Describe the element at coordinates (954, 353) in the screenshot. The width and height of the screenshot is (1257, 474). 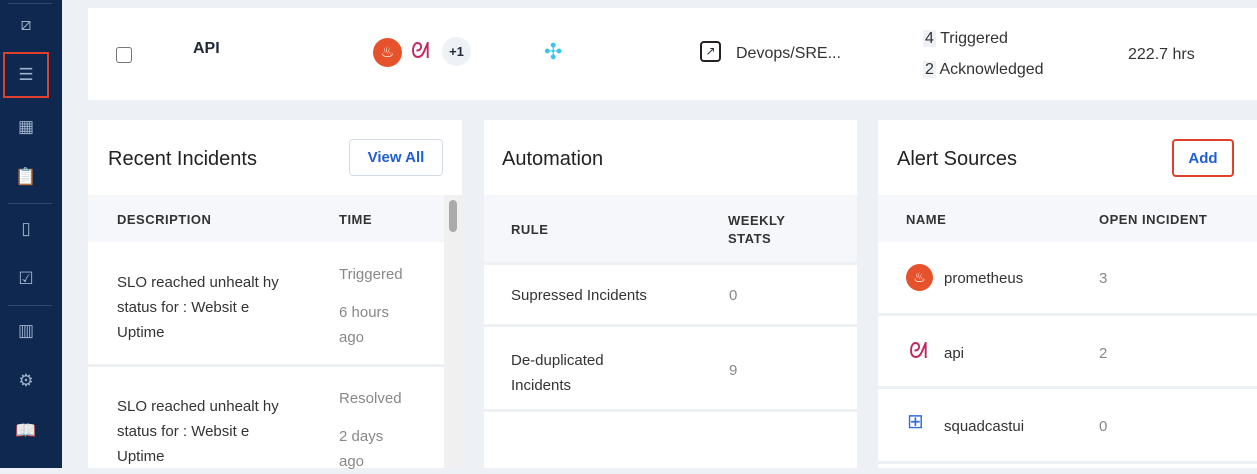
I see `source-name: api` at that location.